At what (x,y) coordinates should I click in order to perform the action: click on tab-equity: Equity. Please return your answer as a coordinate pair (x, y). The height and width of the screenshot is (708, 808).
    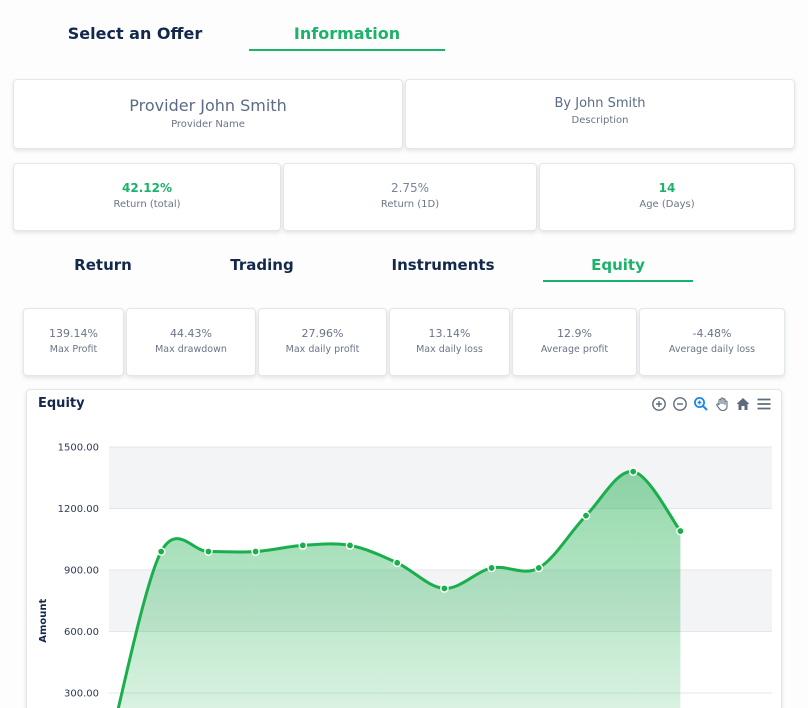
    Looking at the image, I should click on (618, 269).